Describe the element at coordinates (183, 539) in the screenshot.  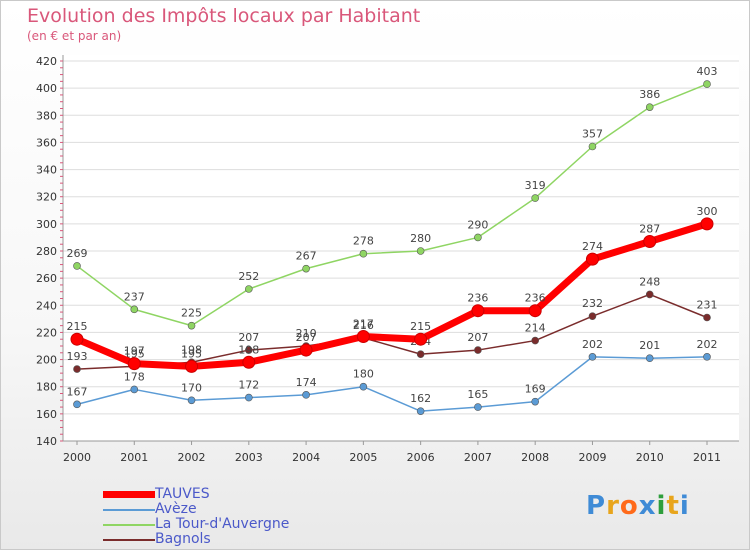
I see `legend-label: Bagnols` at that location.